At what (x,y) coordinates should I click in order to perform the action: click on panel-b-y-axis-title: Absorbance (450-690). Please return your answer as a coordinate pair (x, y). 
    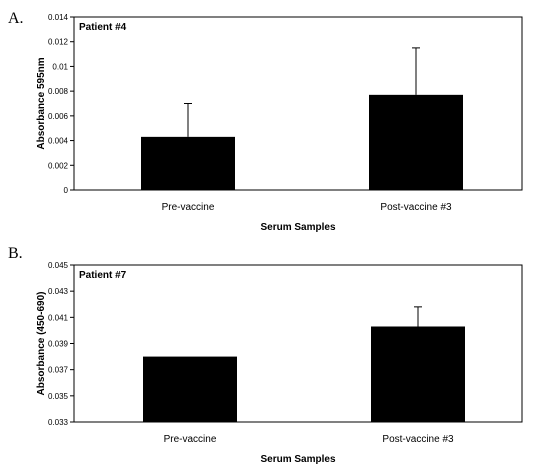
    Looking at the image, I should click on (41, 344).